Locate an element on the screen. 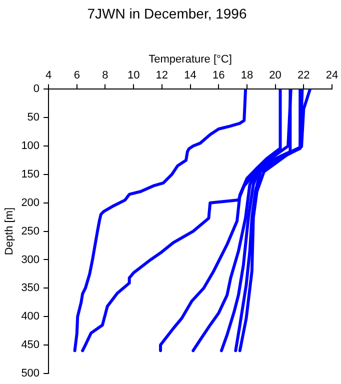 This screenshot has width=341, height=384. x-tick-label: 8 is located at coordinates (105, 76).